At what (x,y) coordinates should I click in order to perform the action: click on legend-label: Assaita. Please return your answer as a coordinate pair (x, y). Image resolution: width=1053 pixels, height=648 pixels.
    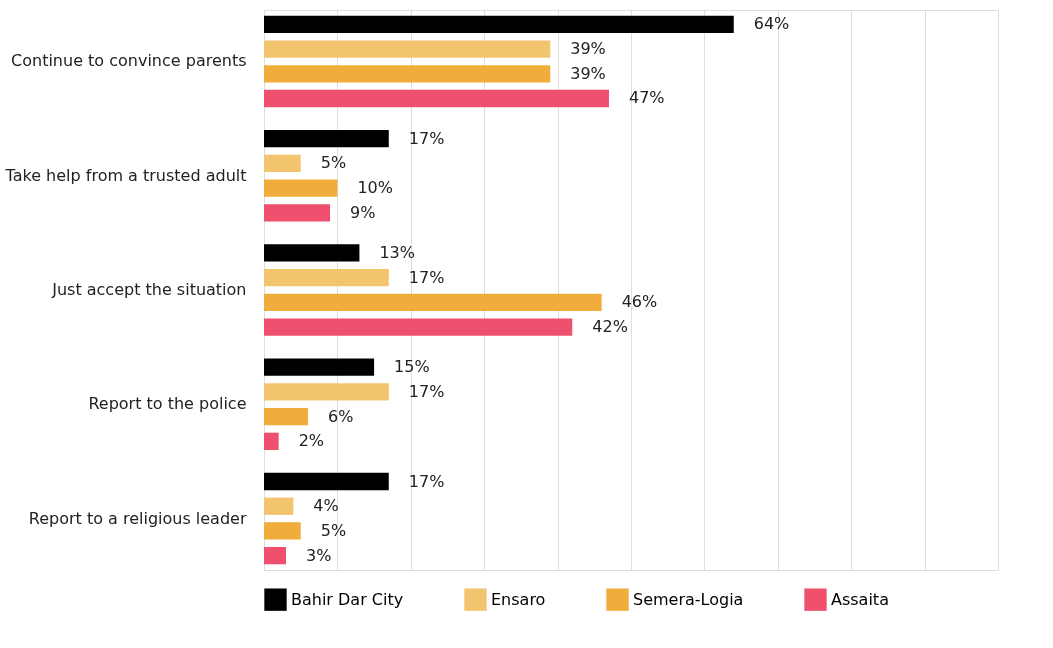
    Looking at the image, I should click on (860, 599).